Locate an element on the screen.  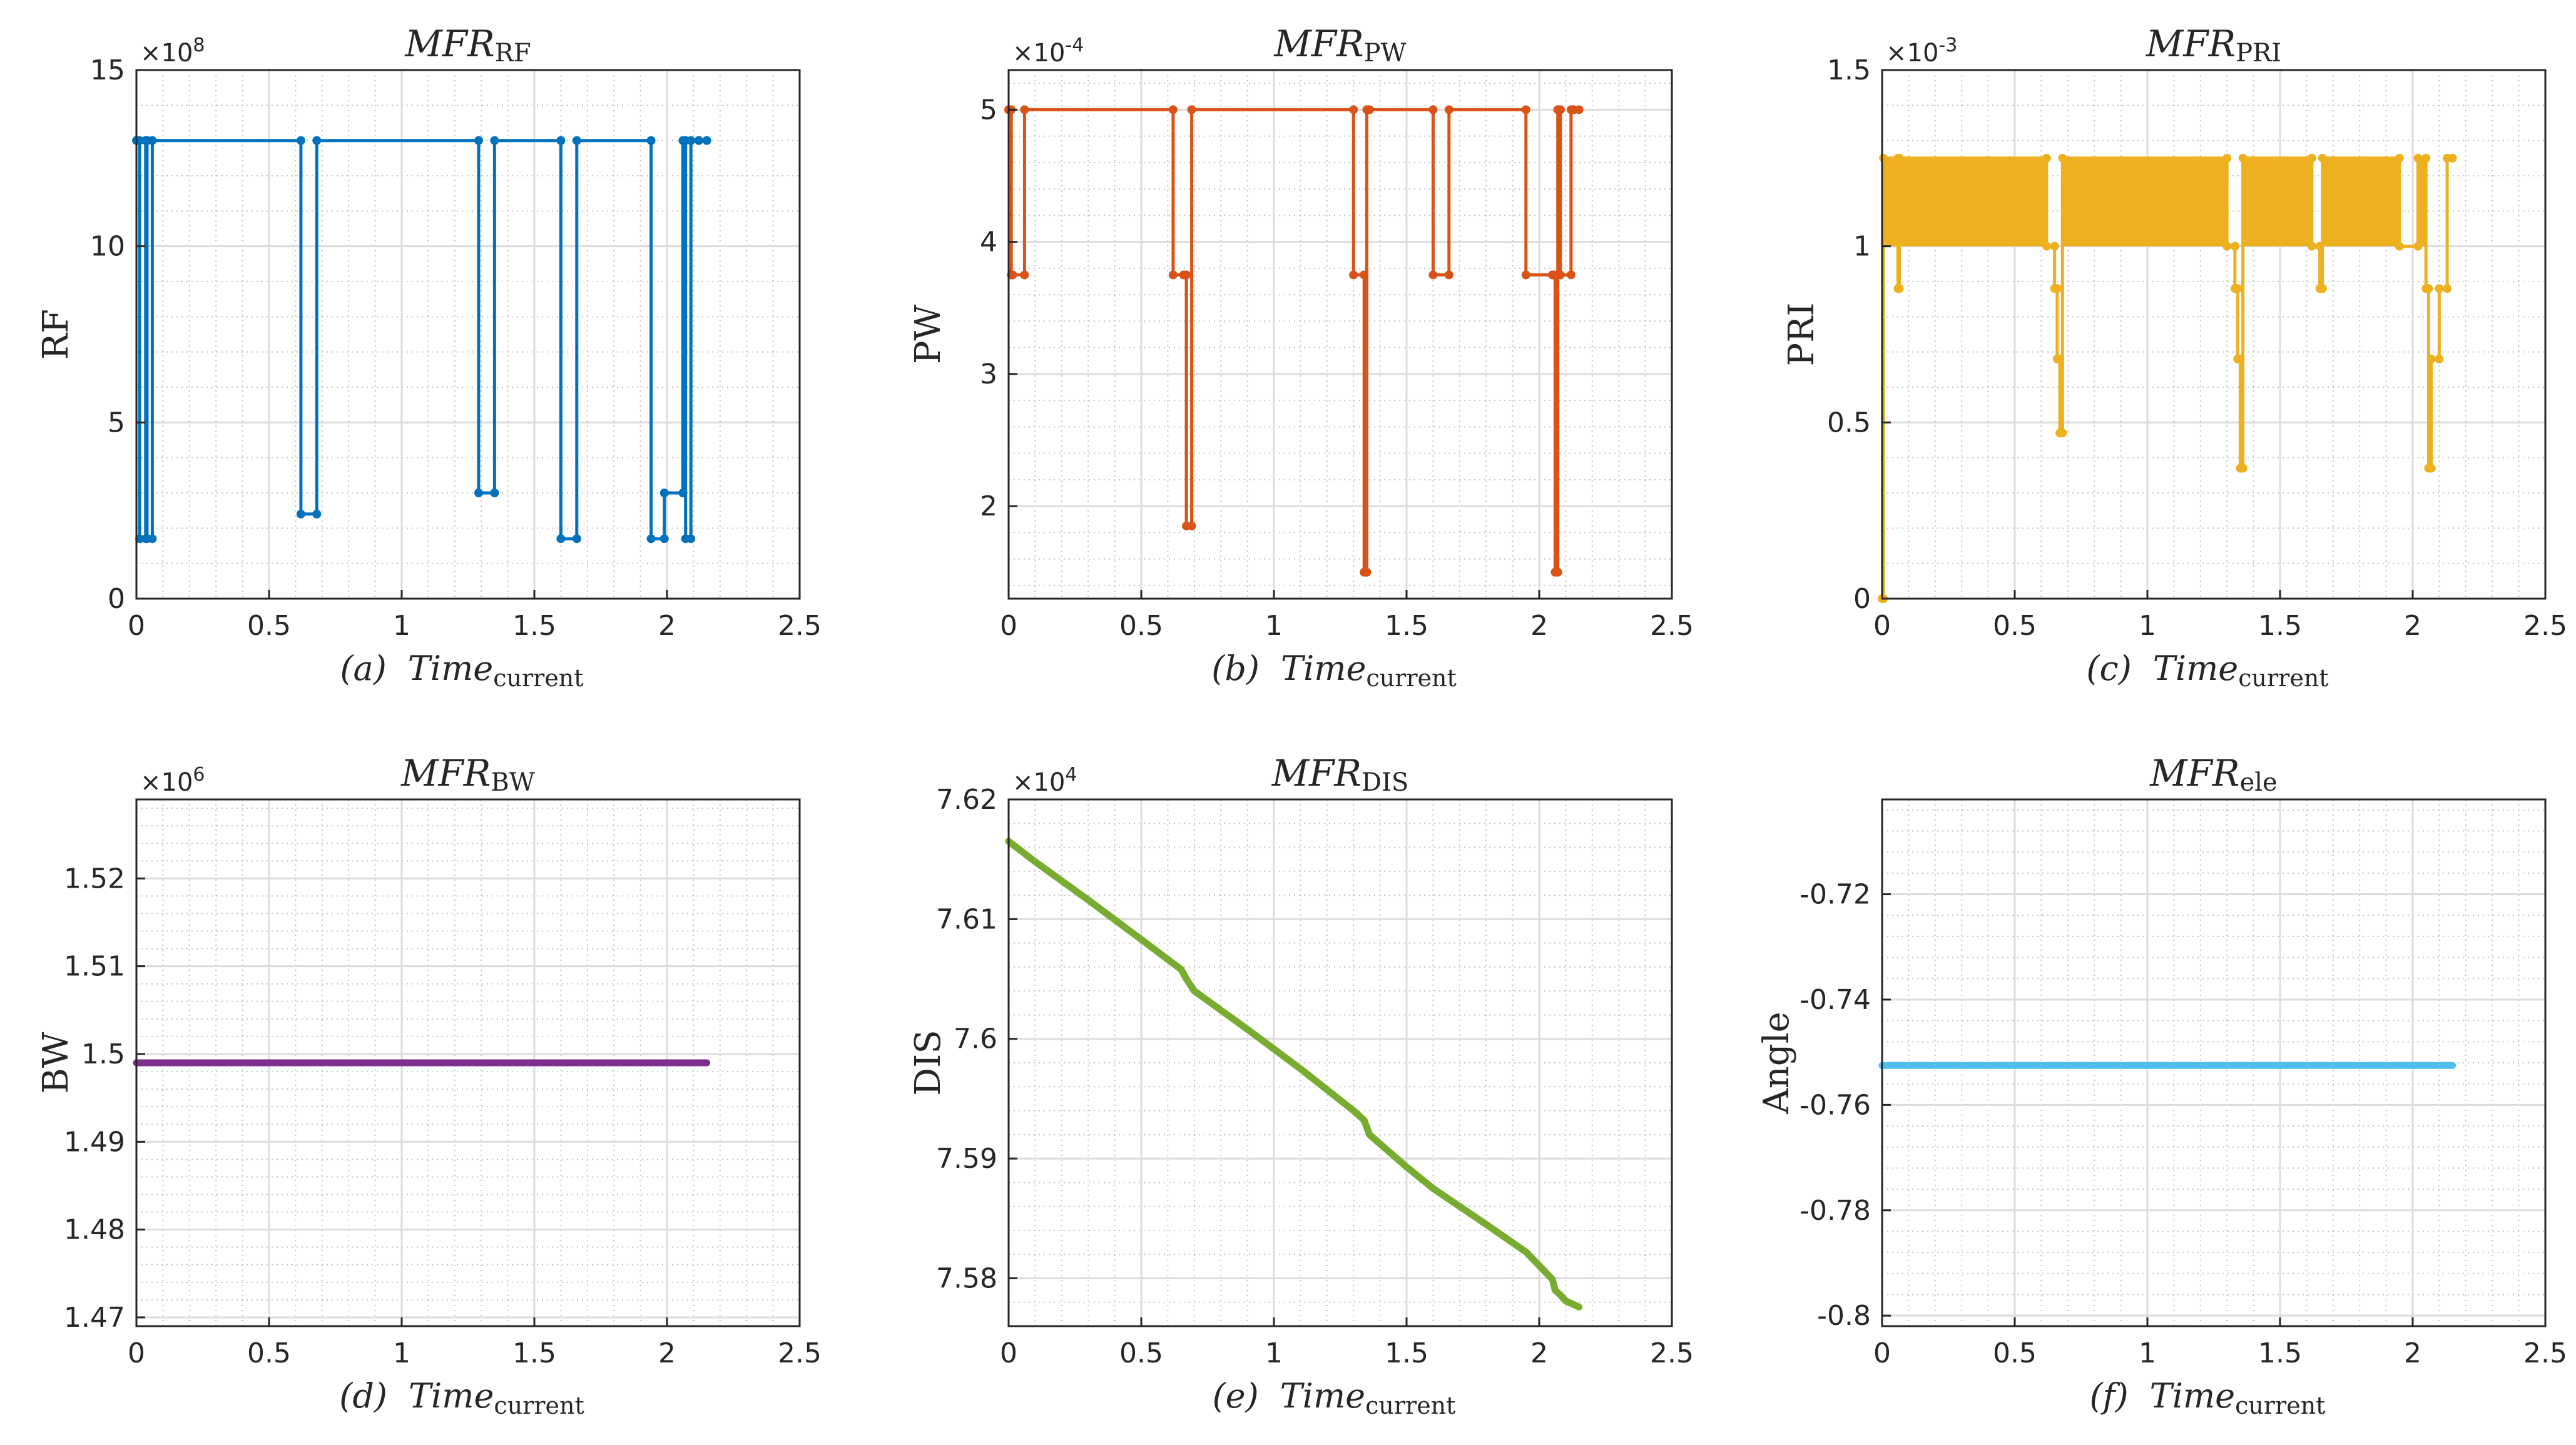
y-tick-label: 1.47 is located at coordinates (94, 1318).